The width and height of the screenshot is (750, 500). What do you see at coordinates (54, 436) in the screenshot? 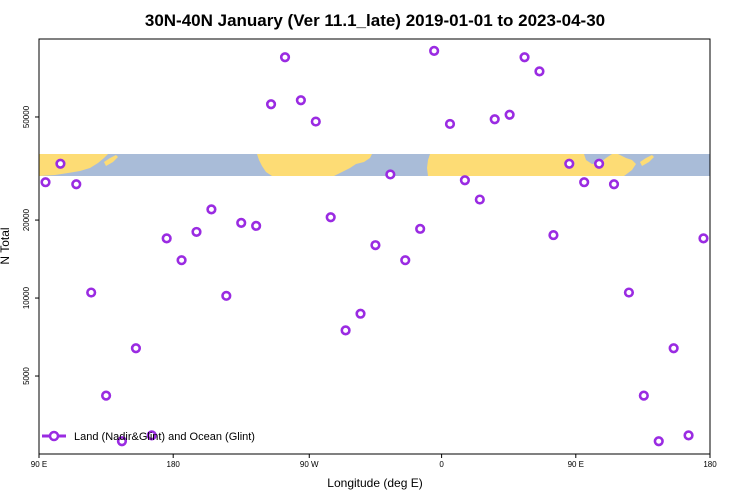
I see `legend-marker` at bounding box center [54, 436].